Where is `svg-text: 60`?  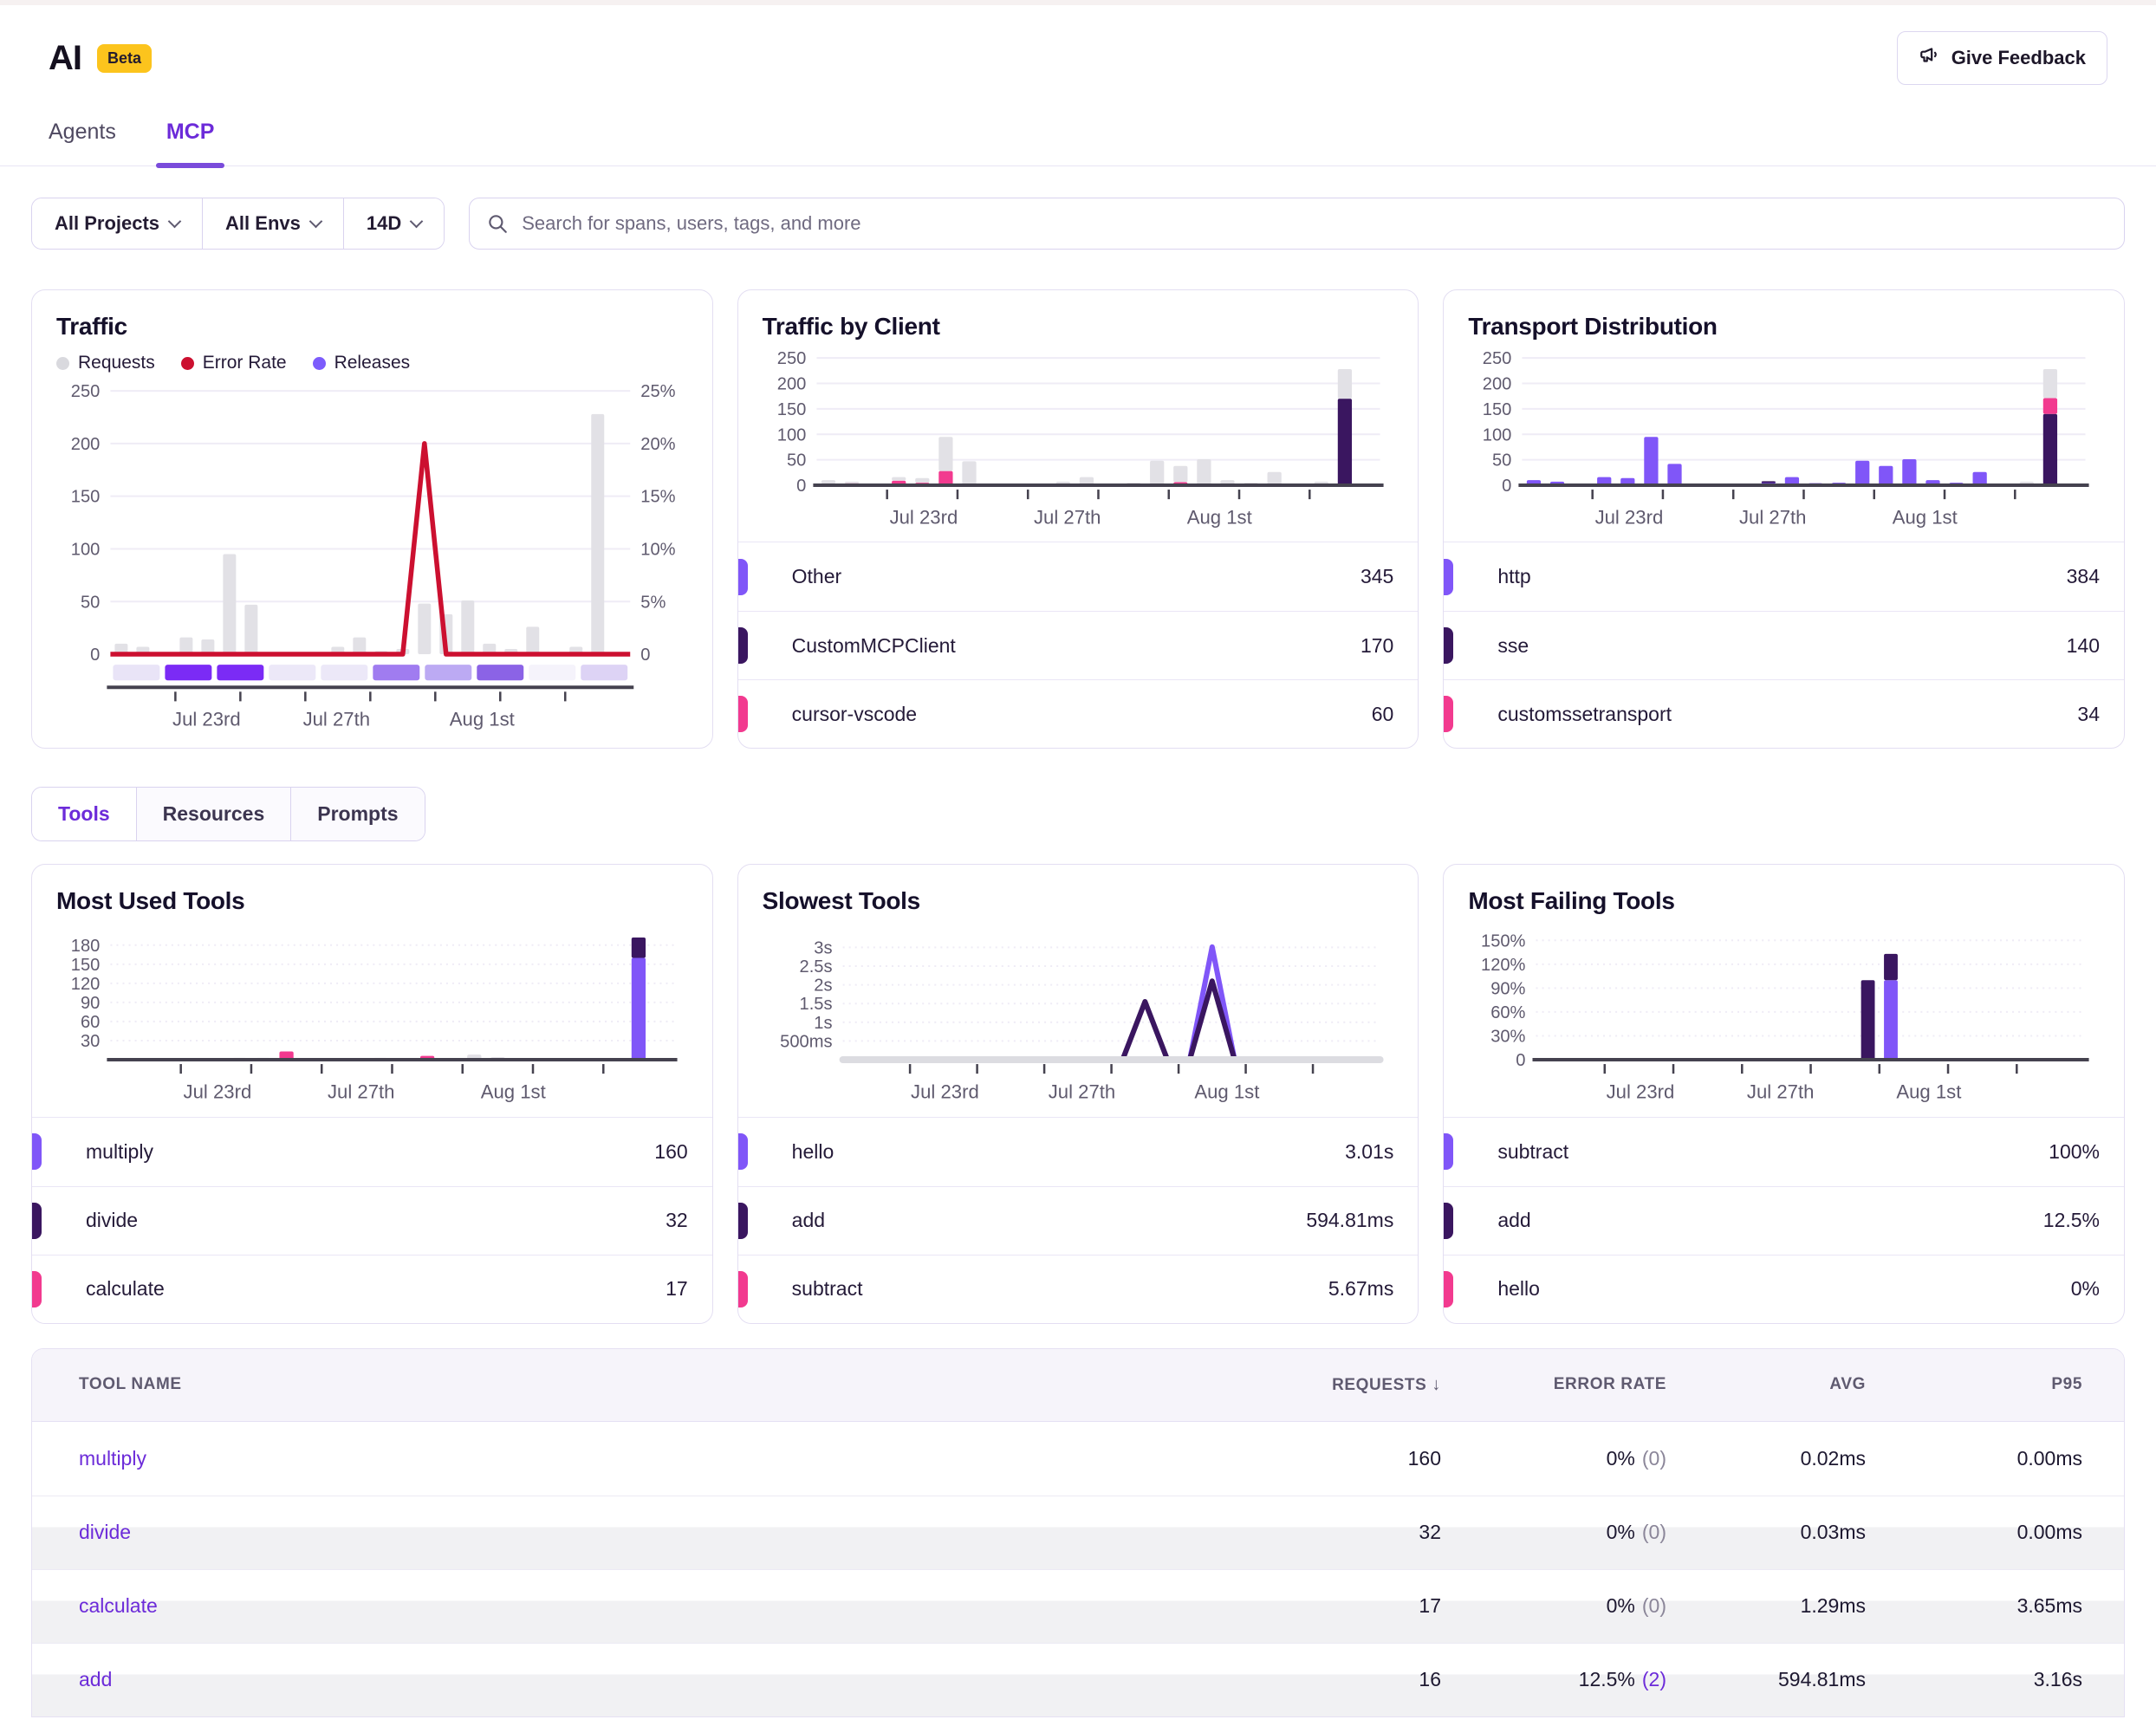
svg-text: 60 is located at coordinates (90, 1022).